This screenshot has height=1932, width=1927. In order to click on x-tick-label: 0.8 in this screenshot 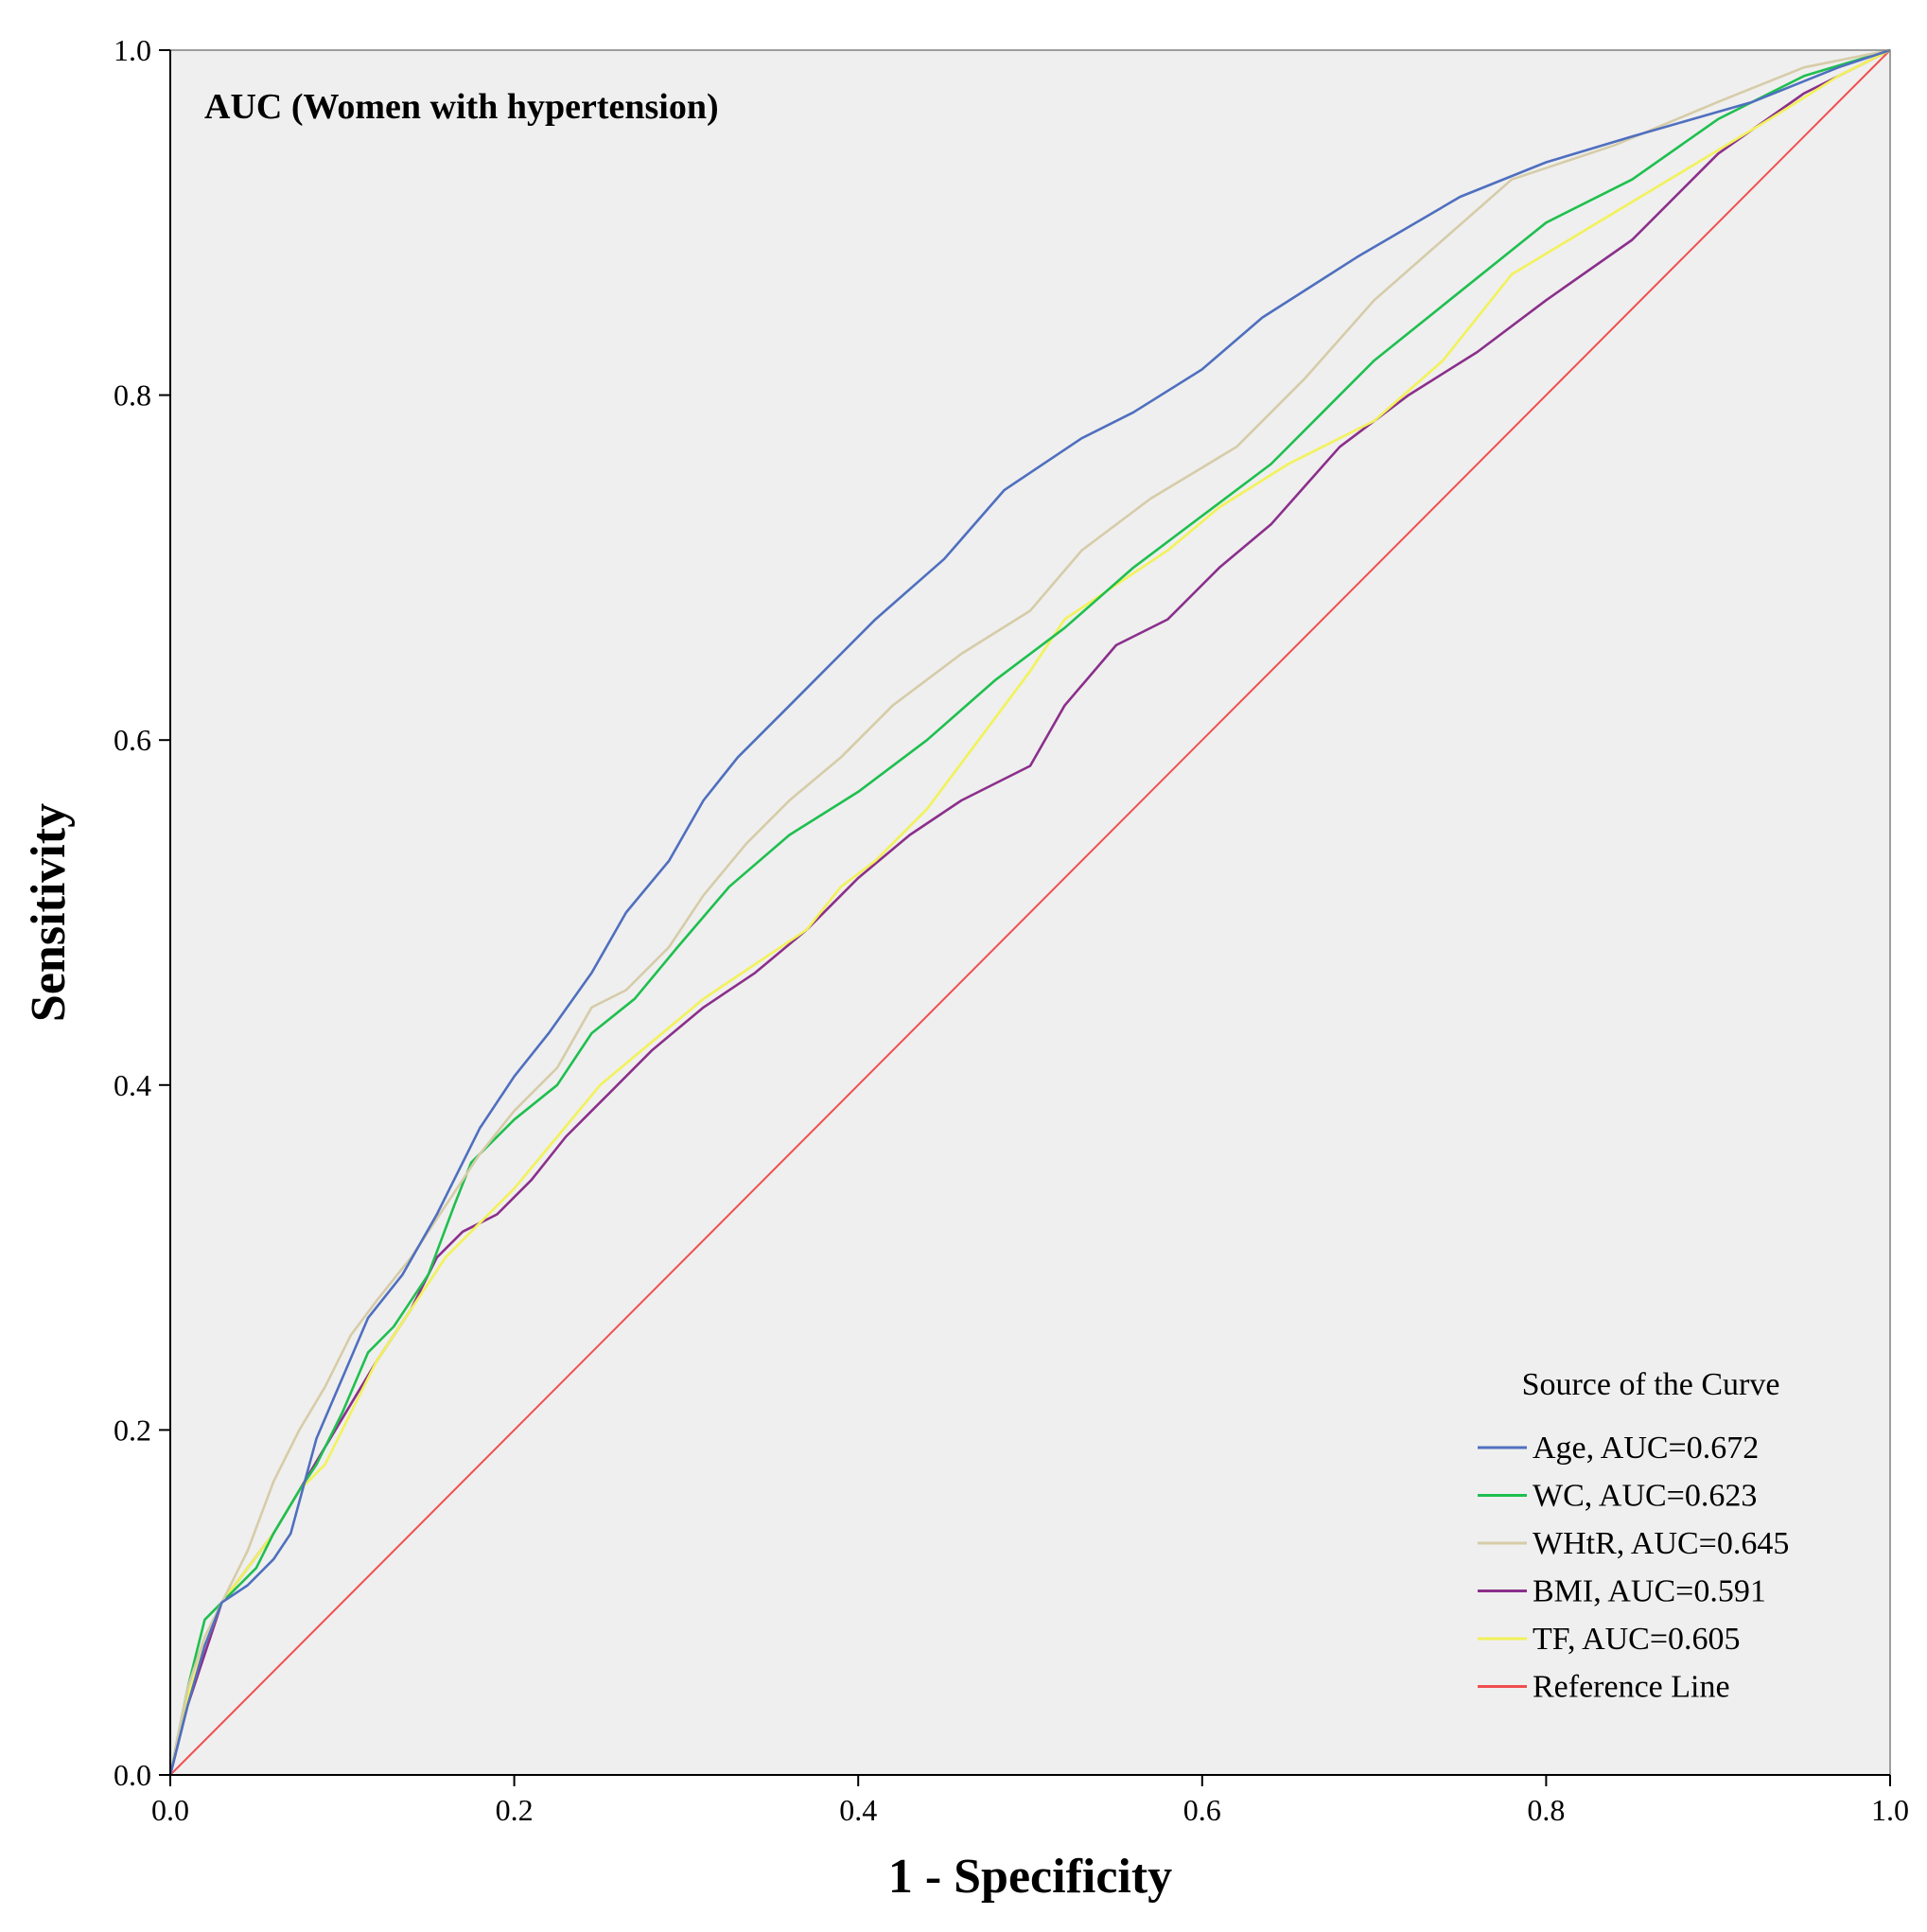, I will do `click(1546, 1810)`.